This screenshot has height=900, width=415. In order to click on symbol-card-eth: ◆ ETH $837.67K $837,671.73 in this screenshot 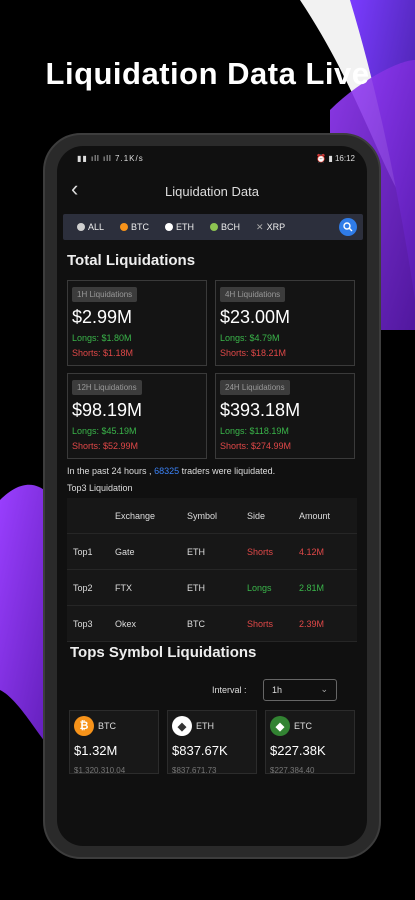, I will do `click(212, 742)`.